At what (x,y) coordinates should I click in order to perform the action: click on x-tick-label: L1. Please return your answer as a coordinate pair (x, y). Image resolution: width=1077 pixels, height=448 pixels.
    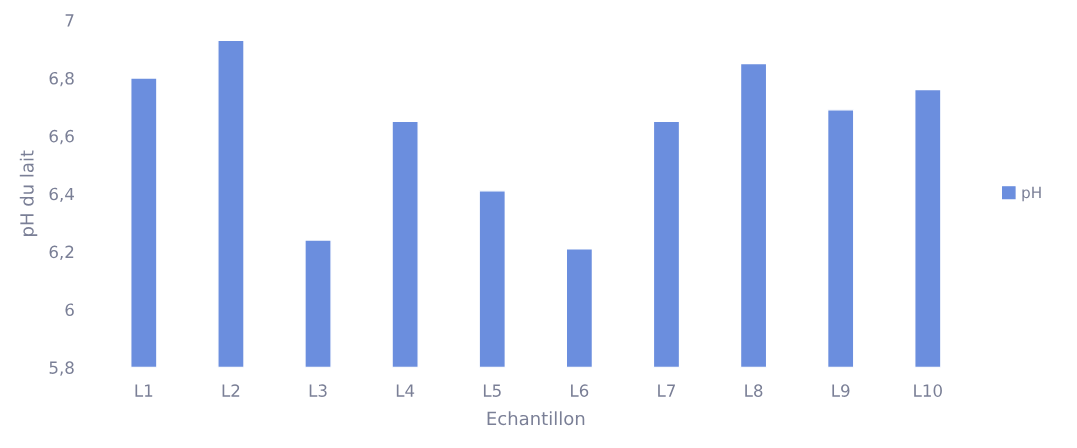
    Looking at the image, I should click on (144, 390).